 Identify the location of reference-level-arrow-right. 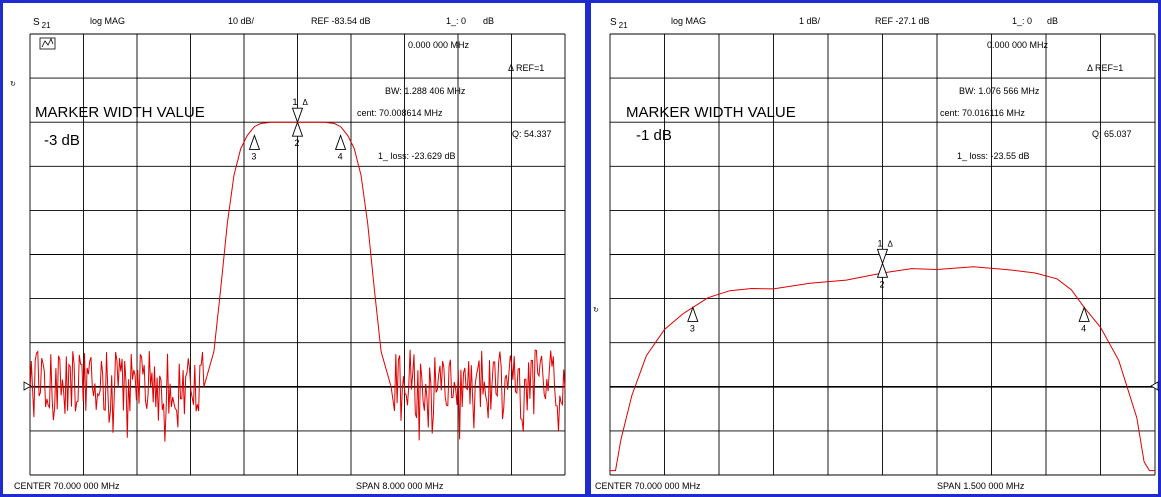
(1154, 386).